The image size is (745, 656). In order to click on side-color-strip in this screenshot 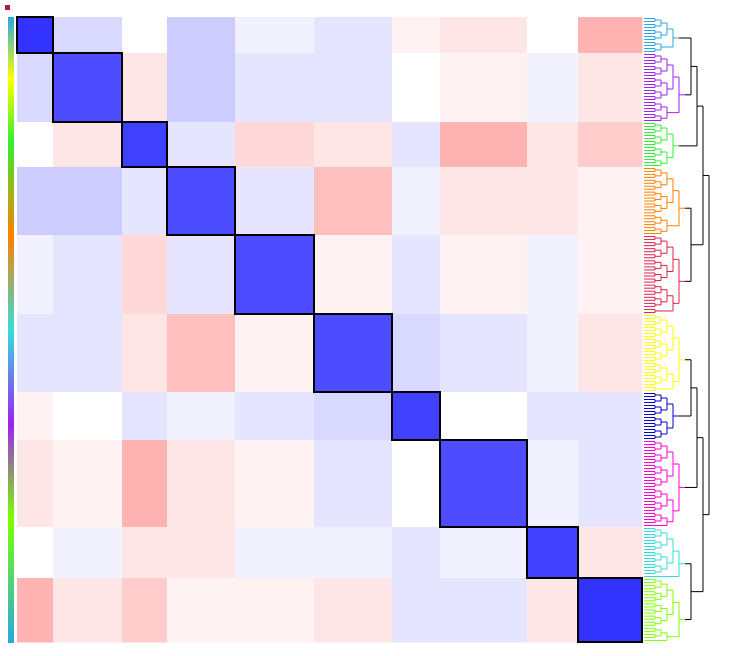, I will do `click(11, 330)`.